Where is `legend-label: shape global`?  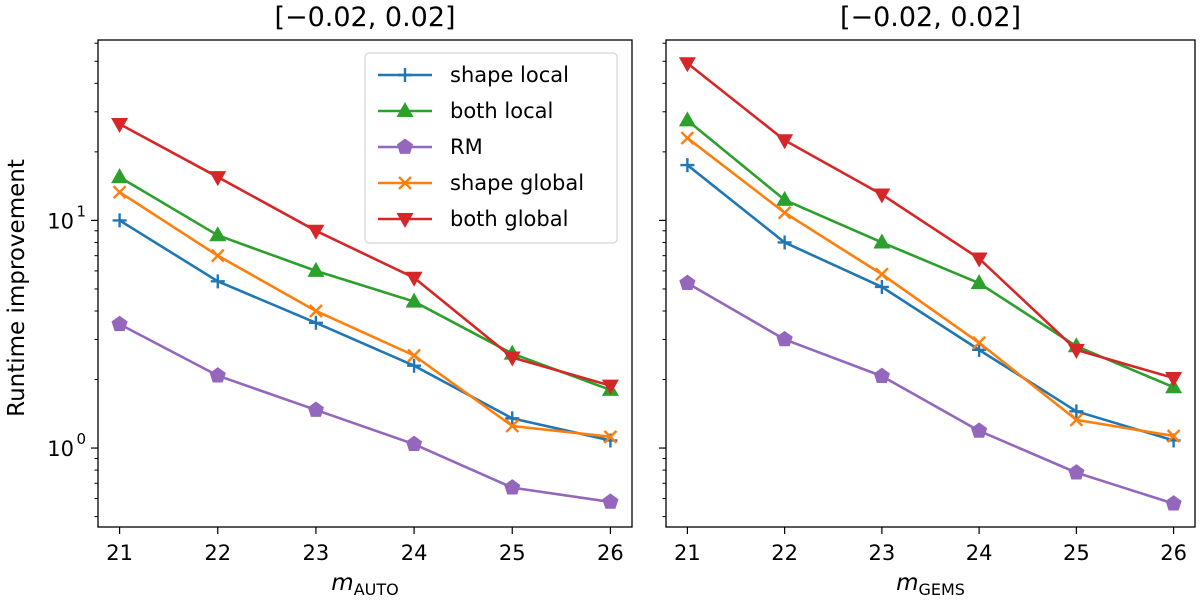
legend-label: shape global is located at coordinates (517, 183).